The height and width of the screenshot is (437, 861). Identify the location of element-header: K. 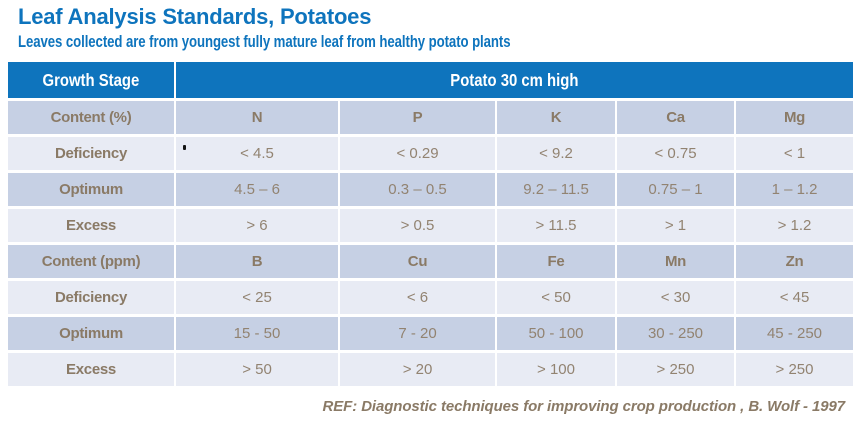
(556, 117).